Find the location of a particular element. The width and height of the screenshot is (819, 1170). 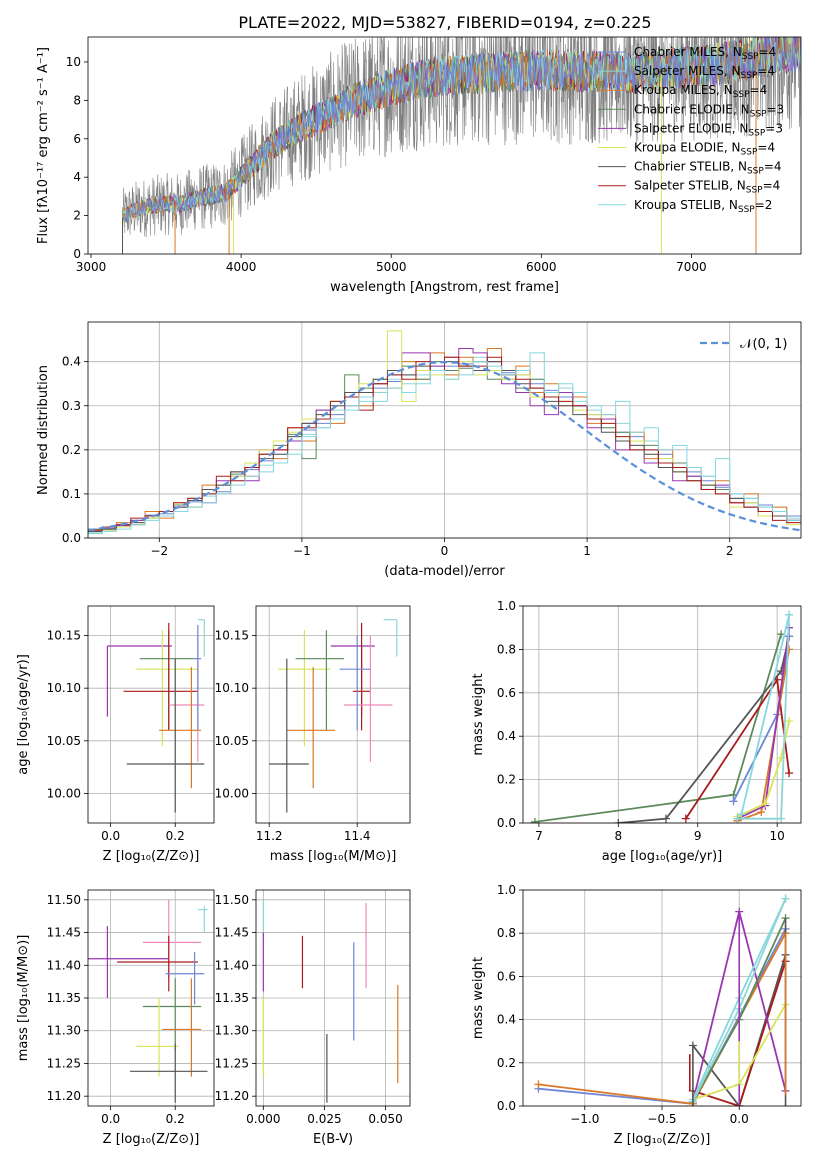

histogram-series is located at coordinates (444, 445).